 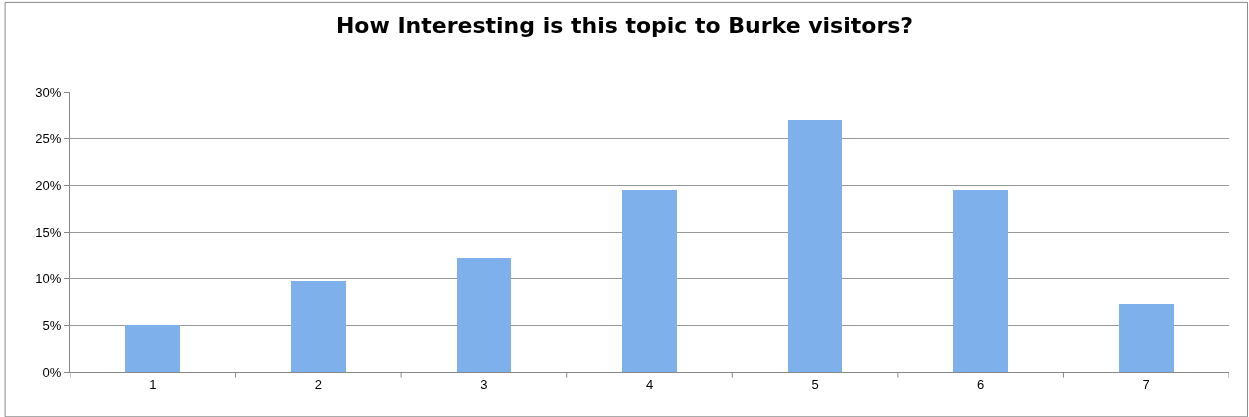 I want to click on y-tick-label: 5%, so click(x=52, y=325).